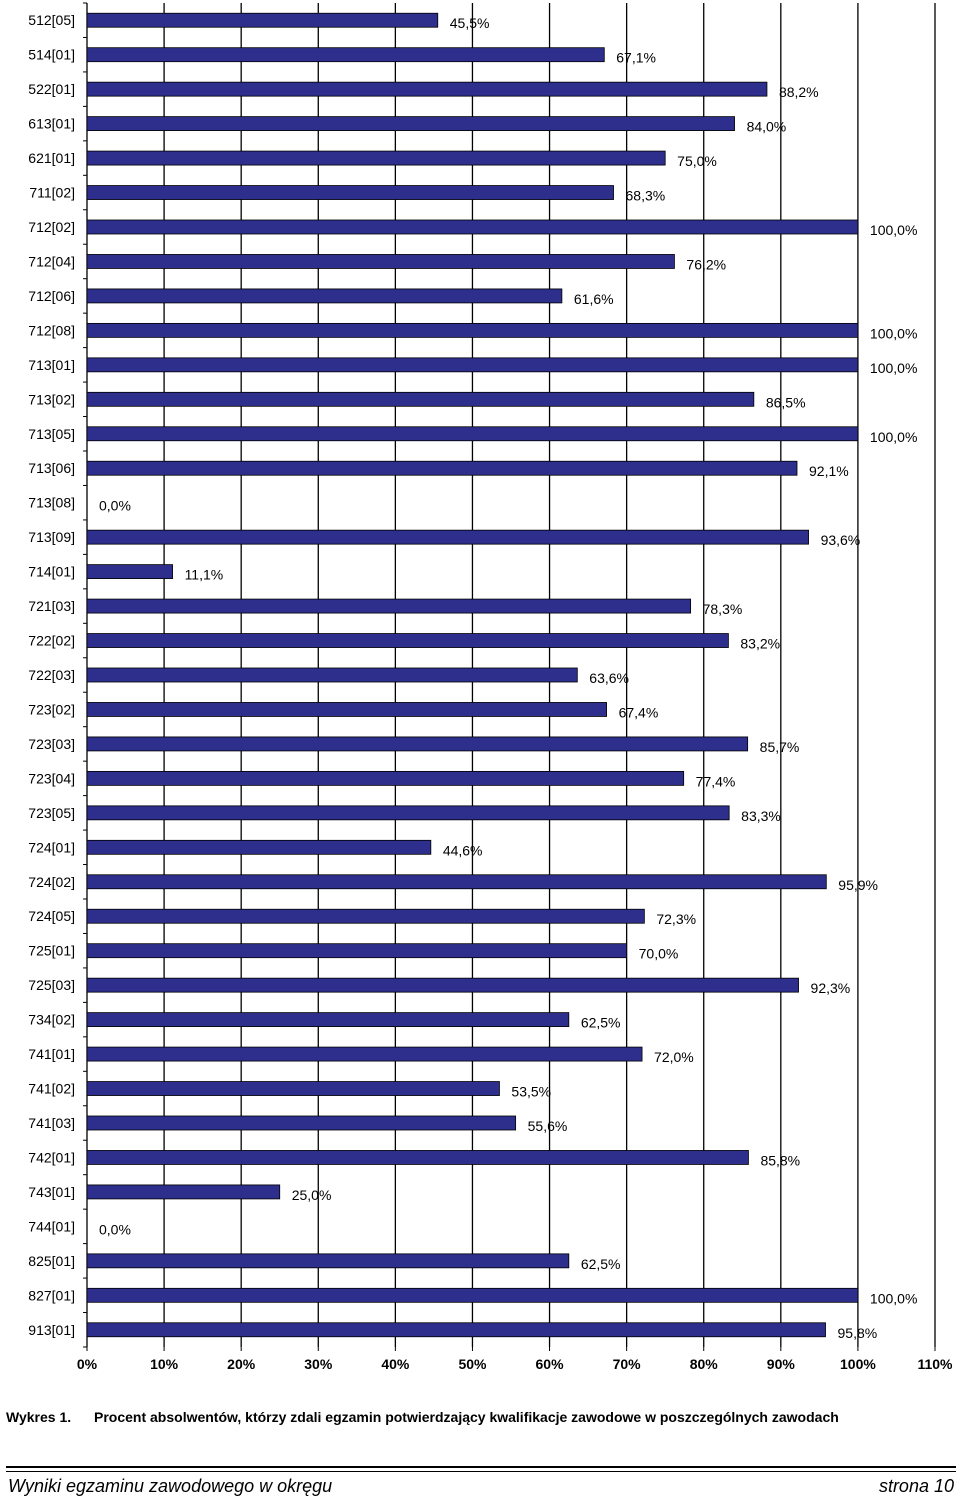 The height and width of the screenshot is (1499, 960). Describe the element at coordinates (472, 330) in the screenshot. I see `bar-712[08]` at that location.